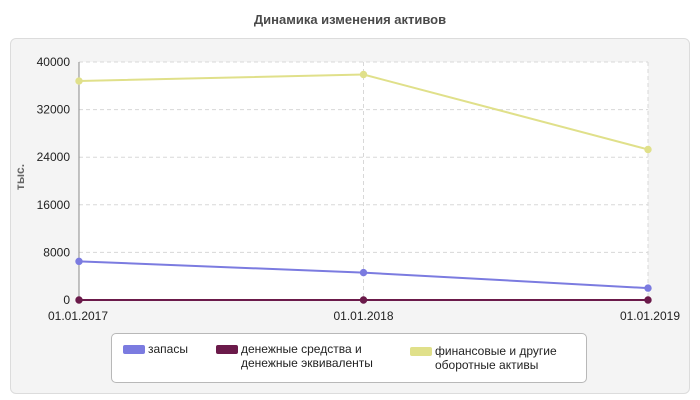 The image size is (700, 400). Describe the element at coordinates (134, 349) in the screenshot. I see `legend-swatch-zapasy` at that location.